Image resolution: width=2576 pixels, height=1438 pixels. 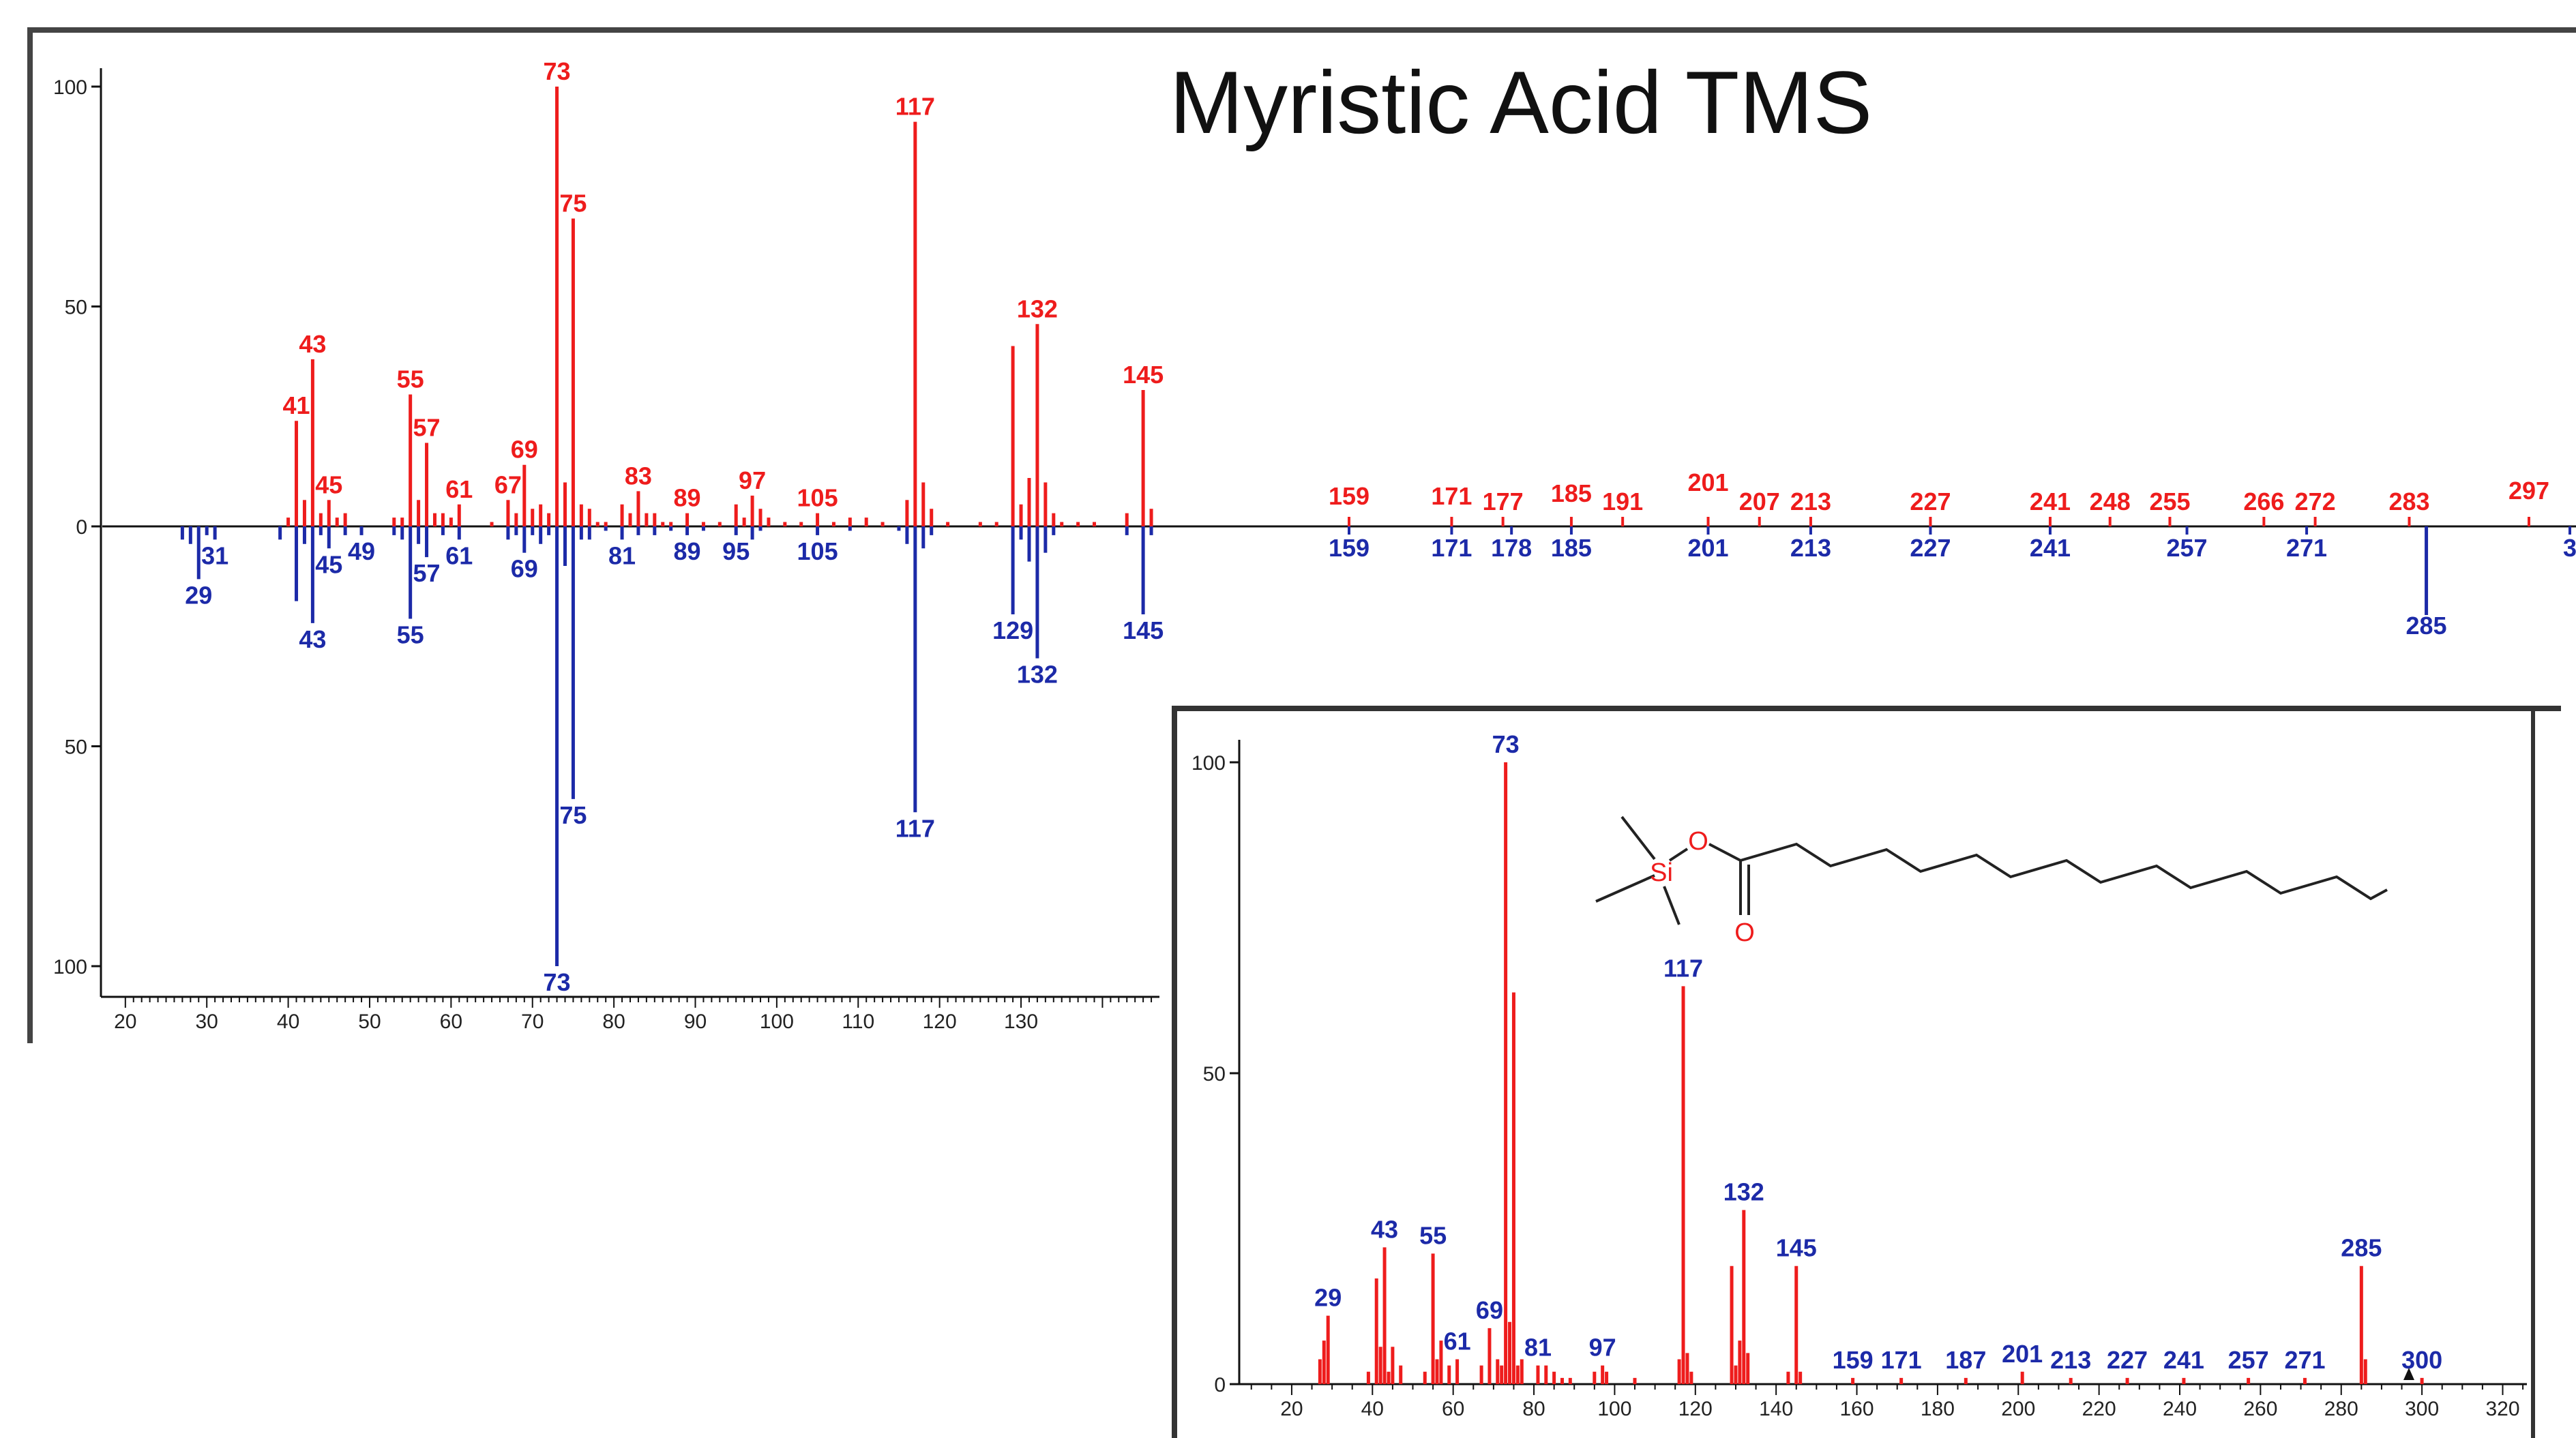 I want to click on bottom-peak-label: 241, so click(x=2050, y=548).